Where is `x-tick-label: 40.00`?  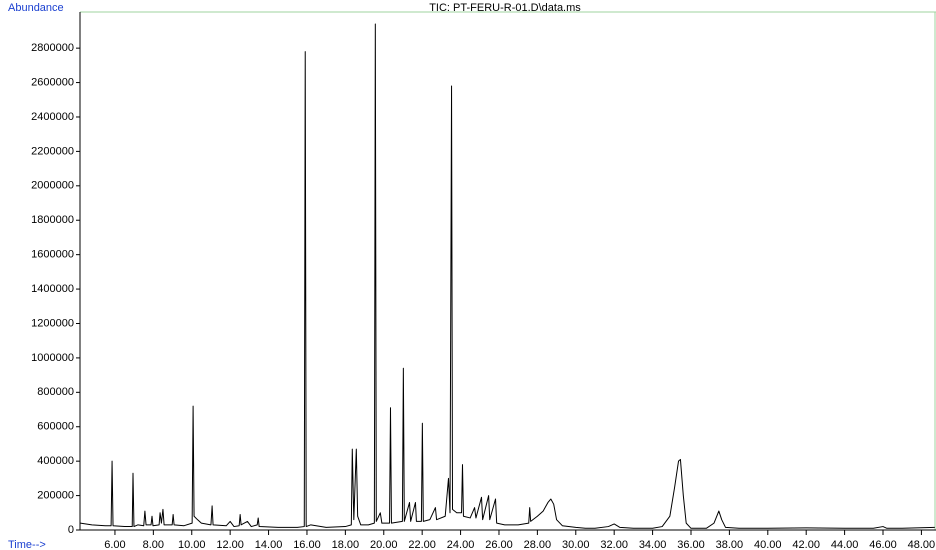 x-tick-label: 40.00 is located at coordinates (768, 544).